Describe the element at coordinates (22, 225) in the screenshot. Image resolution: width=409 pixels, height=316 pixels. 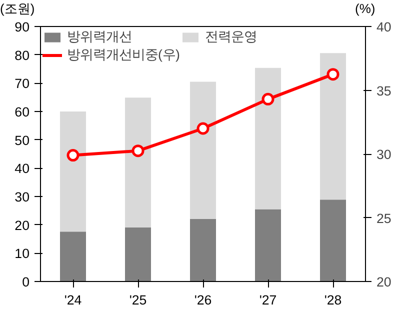
I see `y-tick-label: 20` at that location.